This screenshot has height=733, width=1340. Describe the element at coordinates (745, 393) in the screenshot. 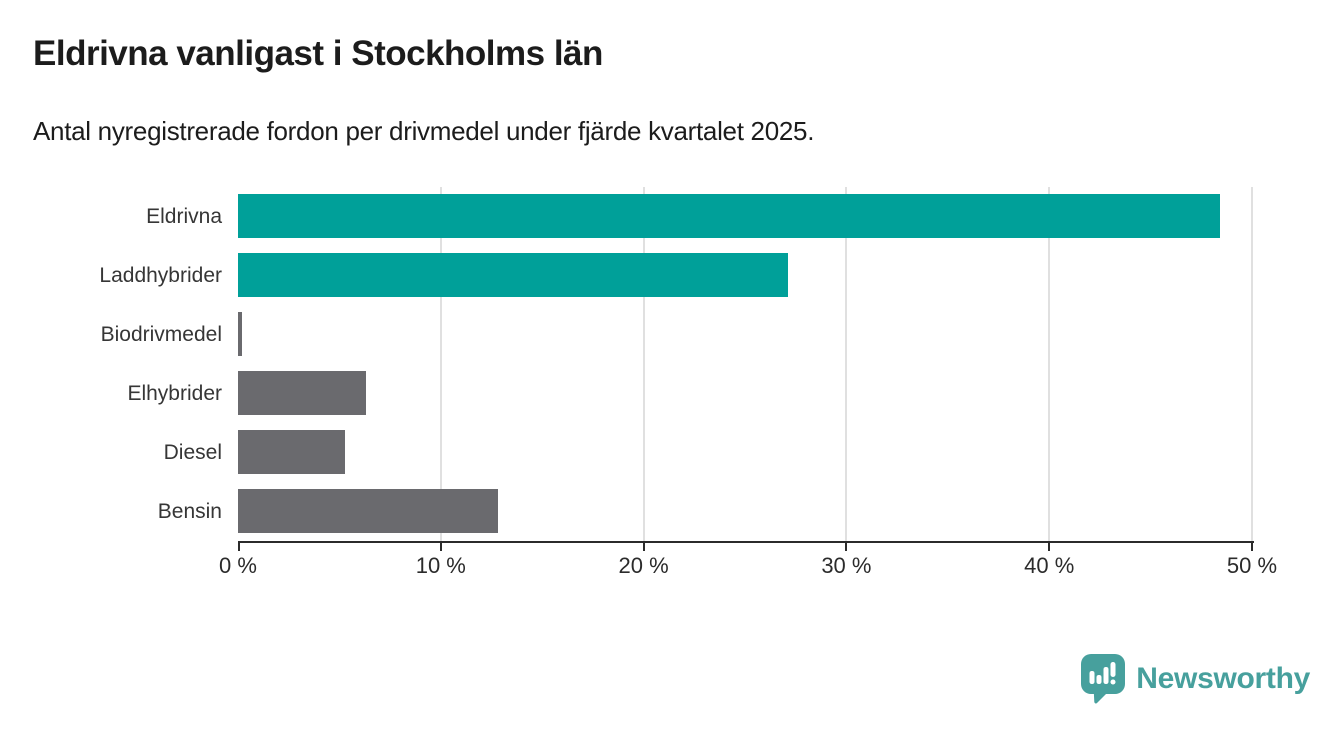

I see `bar-band-elhybrider` at that location.